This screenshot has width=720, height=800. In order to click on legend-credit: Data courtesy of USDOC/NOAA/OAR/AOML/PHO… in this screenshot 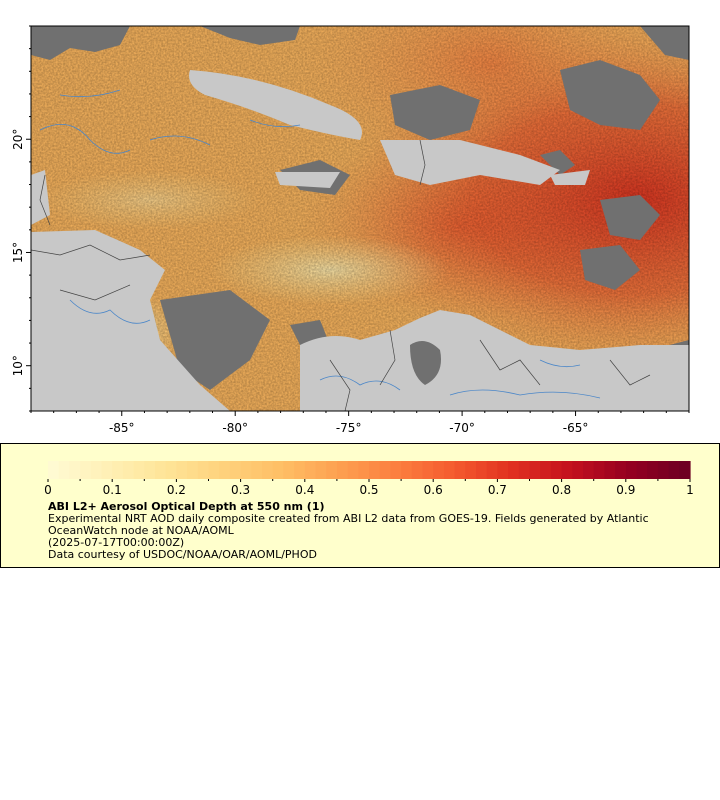, I will do `click(182, 554)`.